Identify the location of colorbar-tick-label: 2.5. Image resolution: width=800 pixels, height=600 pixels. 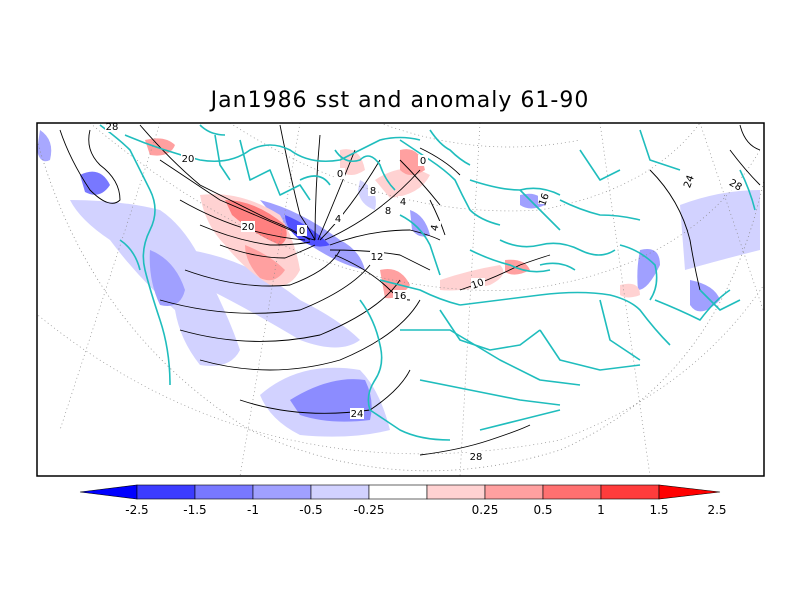
(716, 510).